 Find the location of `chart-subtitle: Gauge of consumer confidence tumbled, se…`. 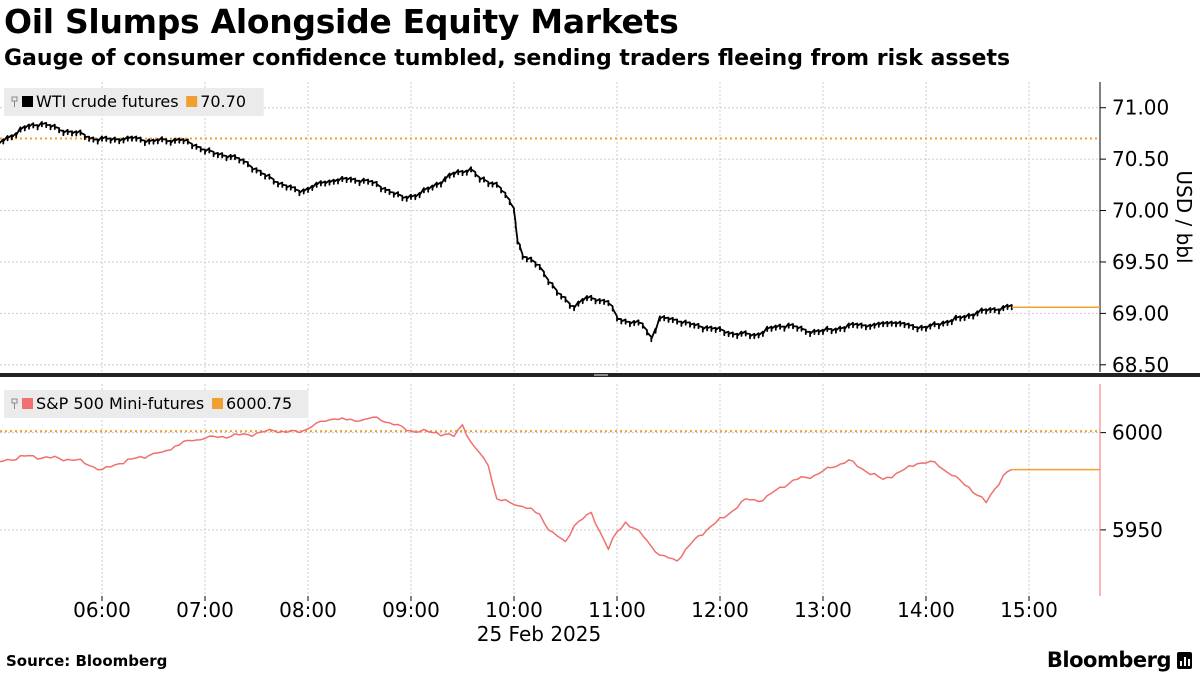

chart-subtitle: Gauge of consumer confidence tumbled, se… is located at coordinates (507, 58).